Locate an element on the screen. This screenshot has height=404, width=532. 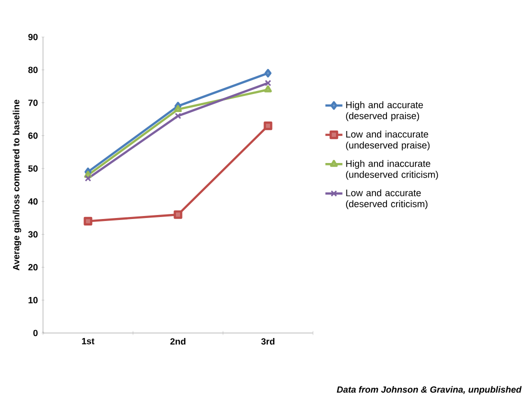
legend-label: High and accurate (deserved praise) is located at coordinates (384, 111).